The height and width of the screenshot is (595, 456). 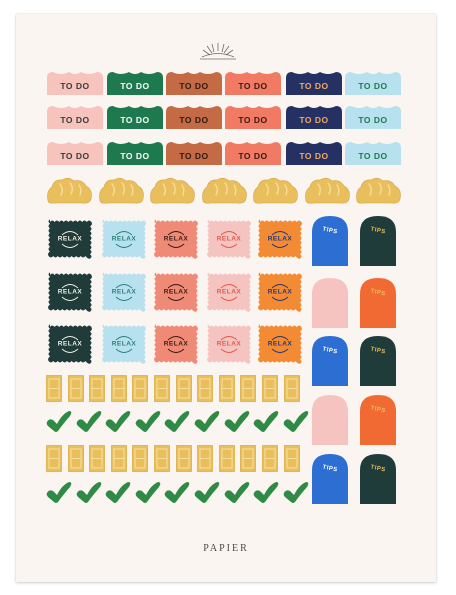 What do you see at coordinates (218, 51) in the screenshot?
I see `sunburst-logo-icon` at bounding box center [218, 51].